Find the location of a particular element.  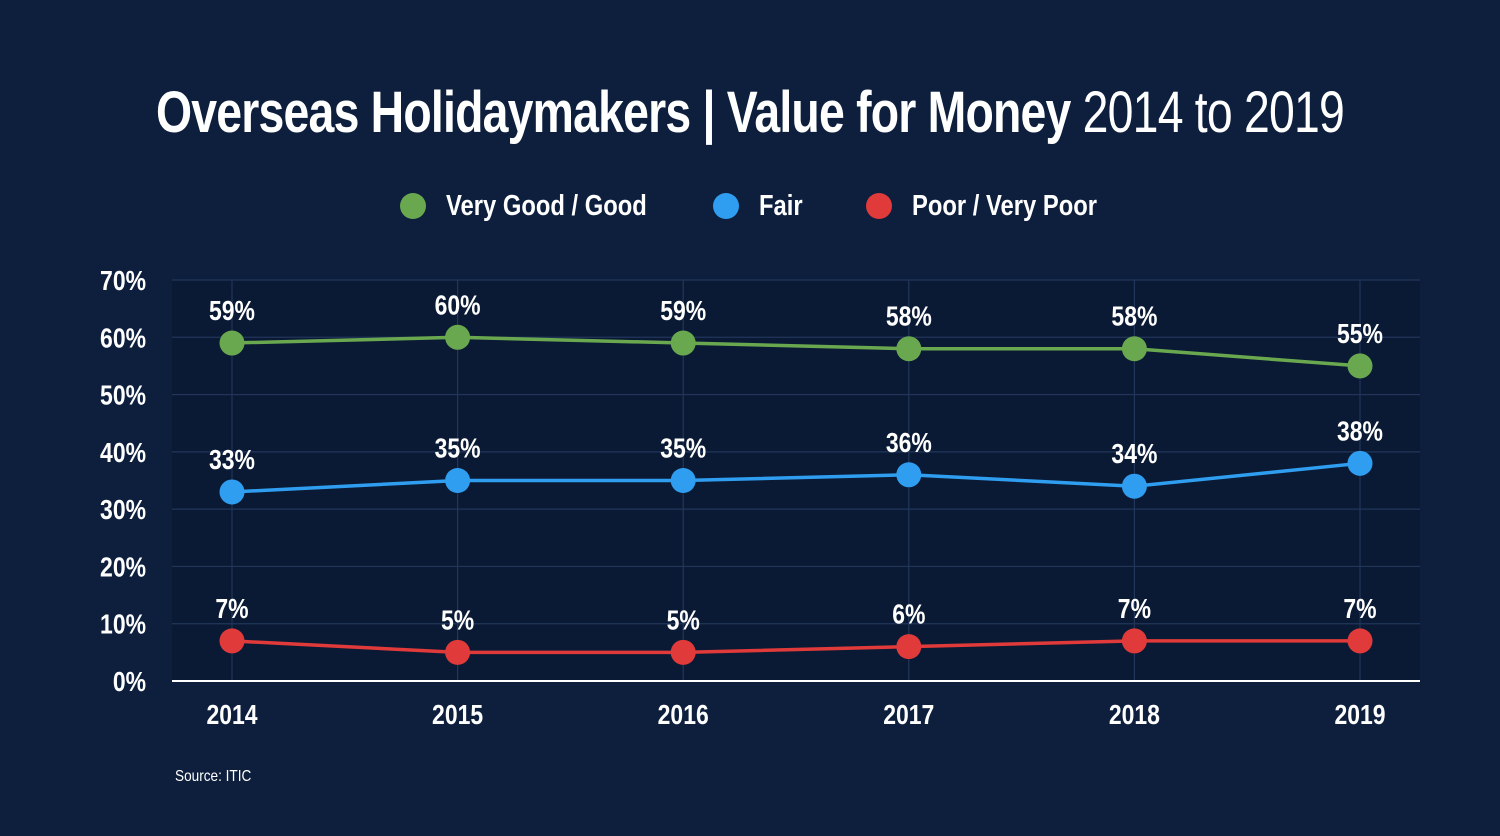

chart-legend: Very Good / Good Fair Poor / Very Poor is located at coordinates (750, 206).